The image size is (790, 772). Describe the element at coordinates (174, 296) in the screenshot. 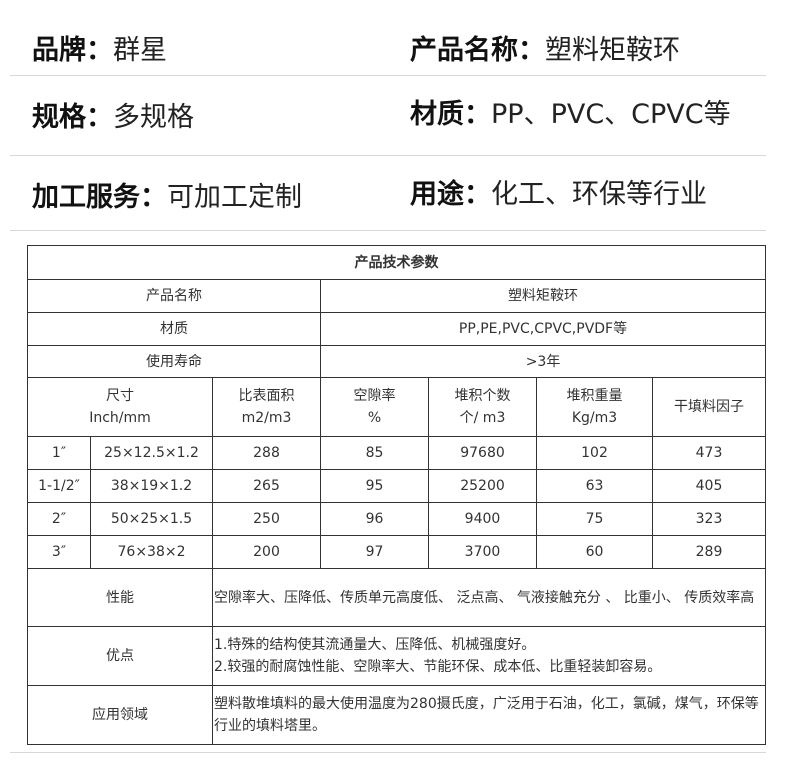

I see `name-label: 产品名称` at that location.